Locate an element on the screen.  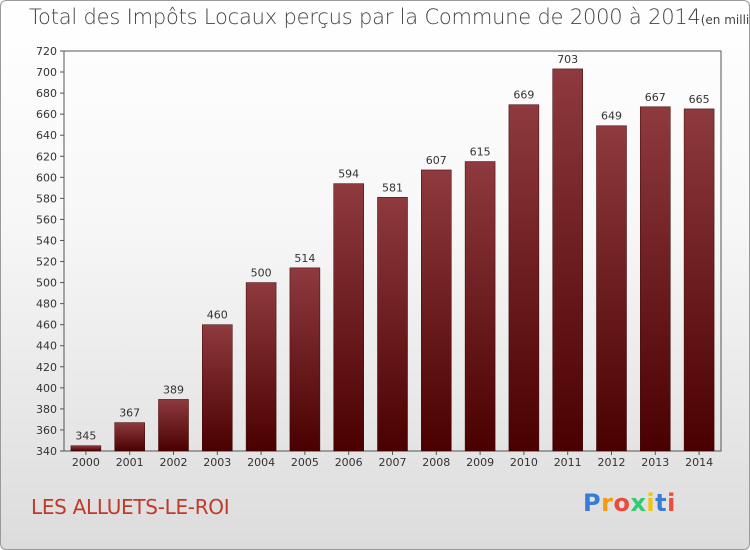
logo-letter: o is located at coordinates (622, 503).